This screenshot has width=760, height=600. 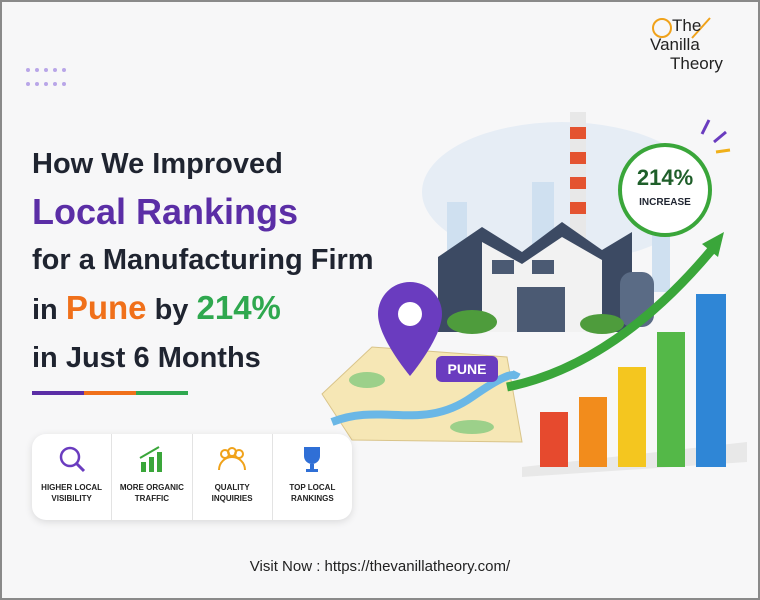 I want to click on headline-line: for a Manufacturing Firm, so click(x=203, y=260).